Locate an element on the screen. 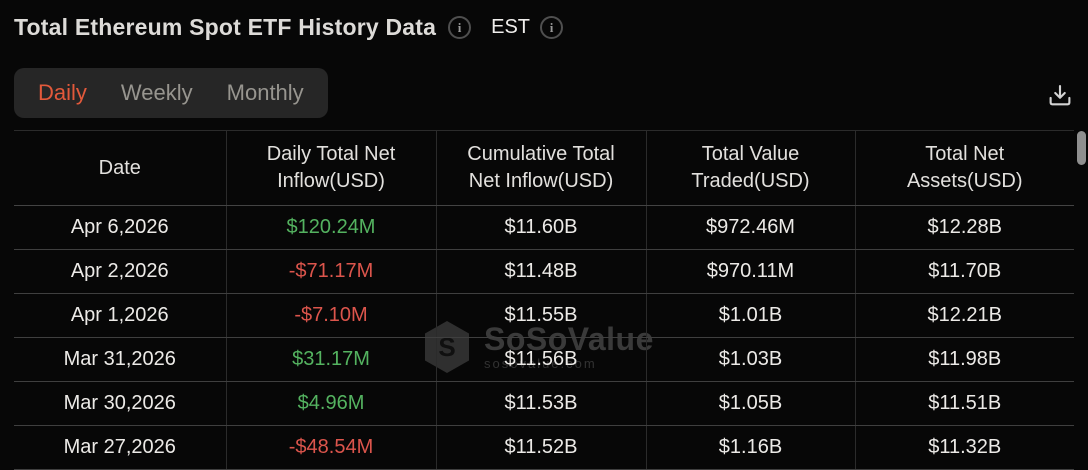 This screenshot has width=1088, height=470. col-header-date: Date is located at coordinates (120, 168).